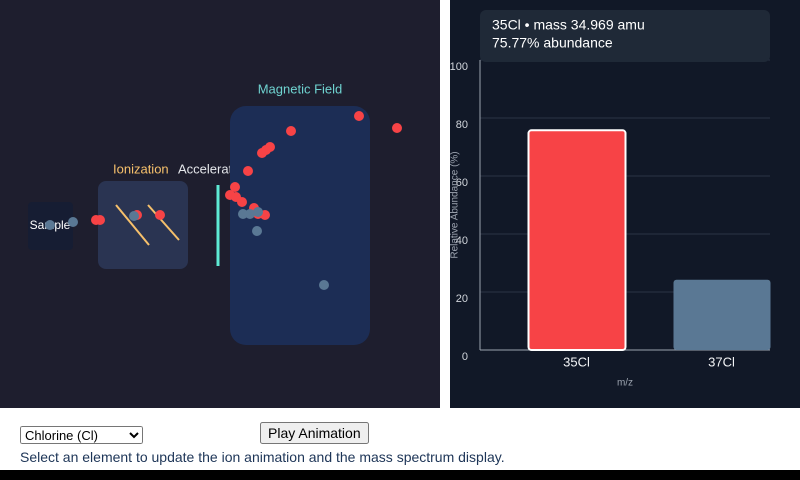 The height and width of the screenshot is (480, 800). Describe the element at coordinates (455, 204) in the screenshot. I see `y-axis-title: Relative Abundance (%)` at that location.